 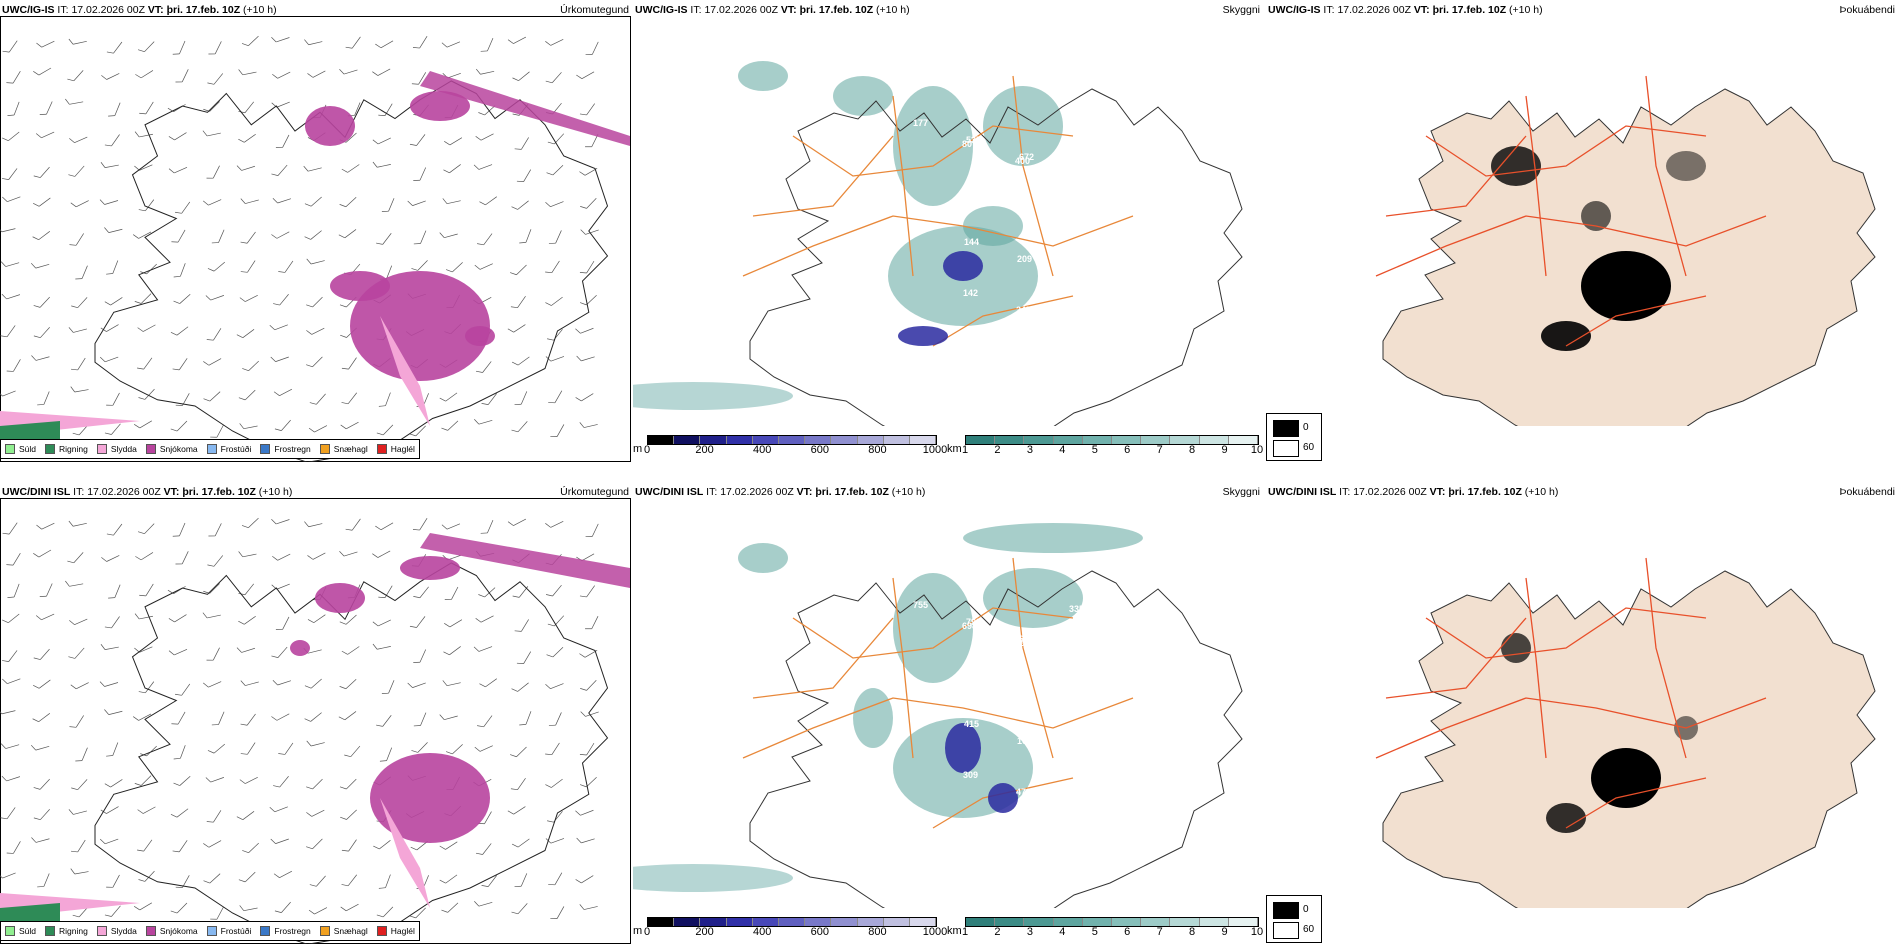 What do you see at coordinates (819, 450) in the screenshot?
I see `ceiling-tick: 600` at bounding box center [819, 450].